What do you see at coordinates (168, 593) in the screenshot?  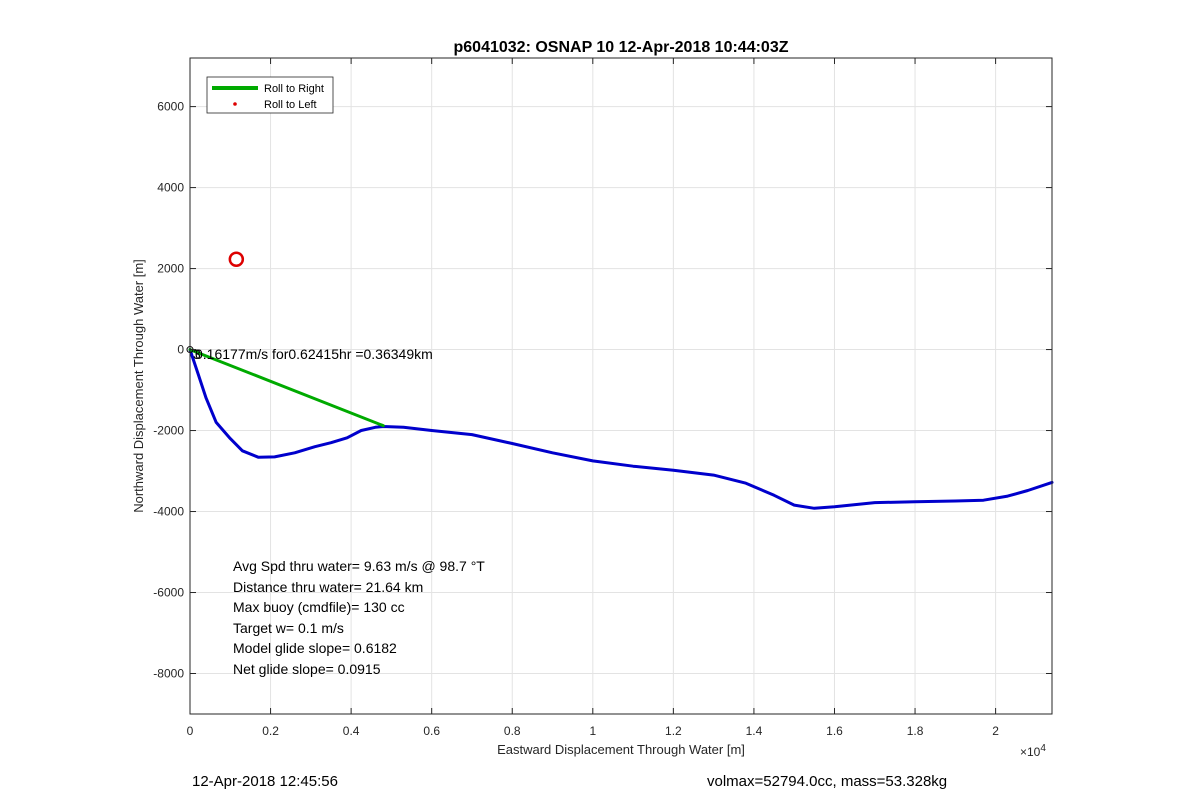 I see `y-tick-label: -6000` at bounding box center [168, 593].